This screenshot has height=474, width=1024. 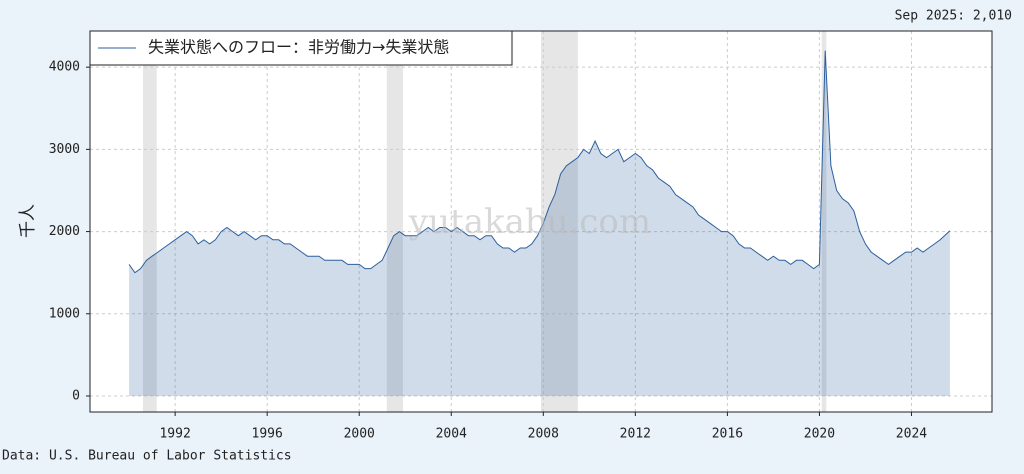 I want to click on y-axis-label: 千人, so click(x=28, y=221).